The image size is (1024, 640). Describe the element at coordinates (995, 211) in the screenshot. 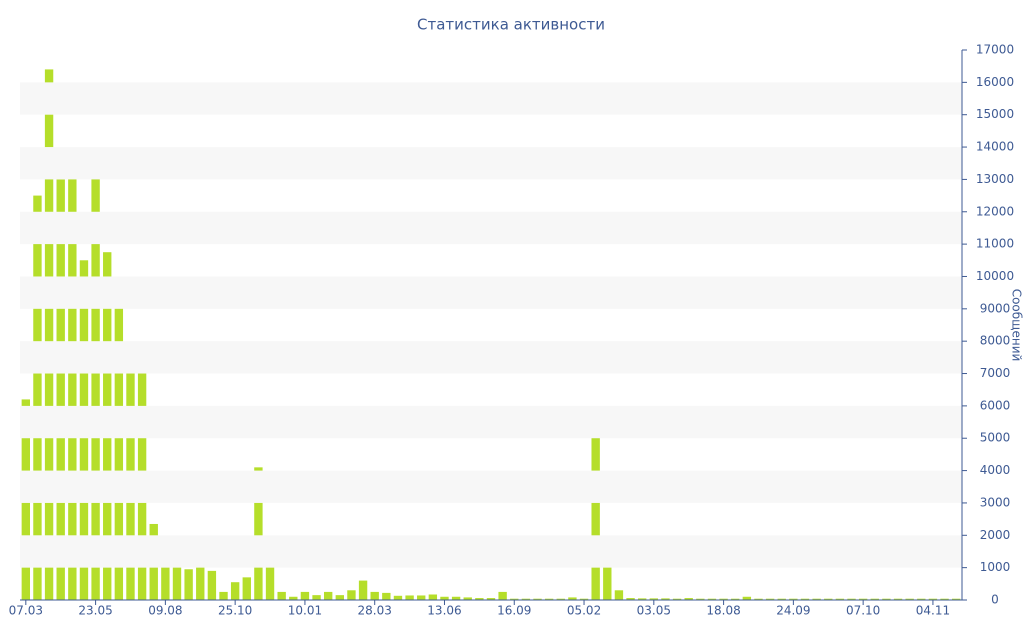

I see `y-tick-label: 12000` at that location.